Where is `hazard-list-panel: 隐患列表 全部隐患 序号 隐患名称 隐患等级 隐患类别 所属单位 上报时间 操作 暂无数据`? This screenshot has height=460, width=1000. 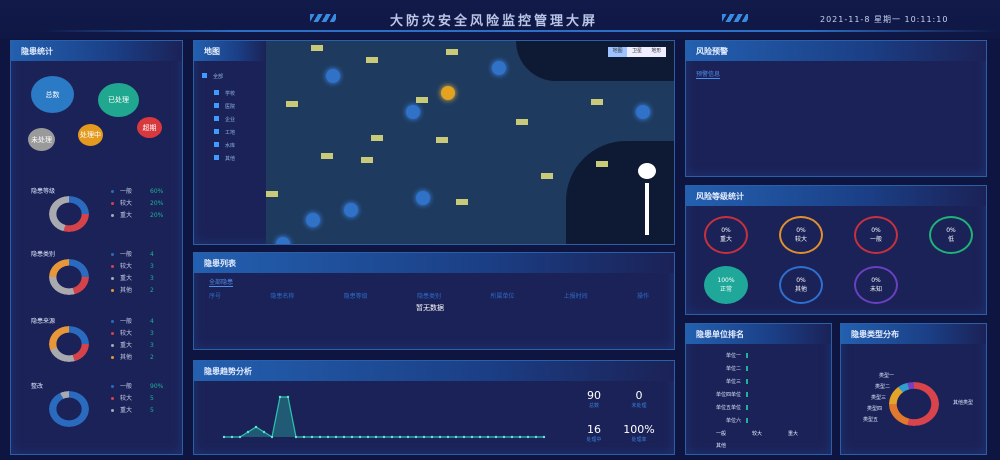
hazard-list-panel: 隐患列表 全部隐患 序号 隐患名称 隐患等级 隐患类别 所属单位 上报时间 操作 暂无数据 is located at coordinates (434, 301).